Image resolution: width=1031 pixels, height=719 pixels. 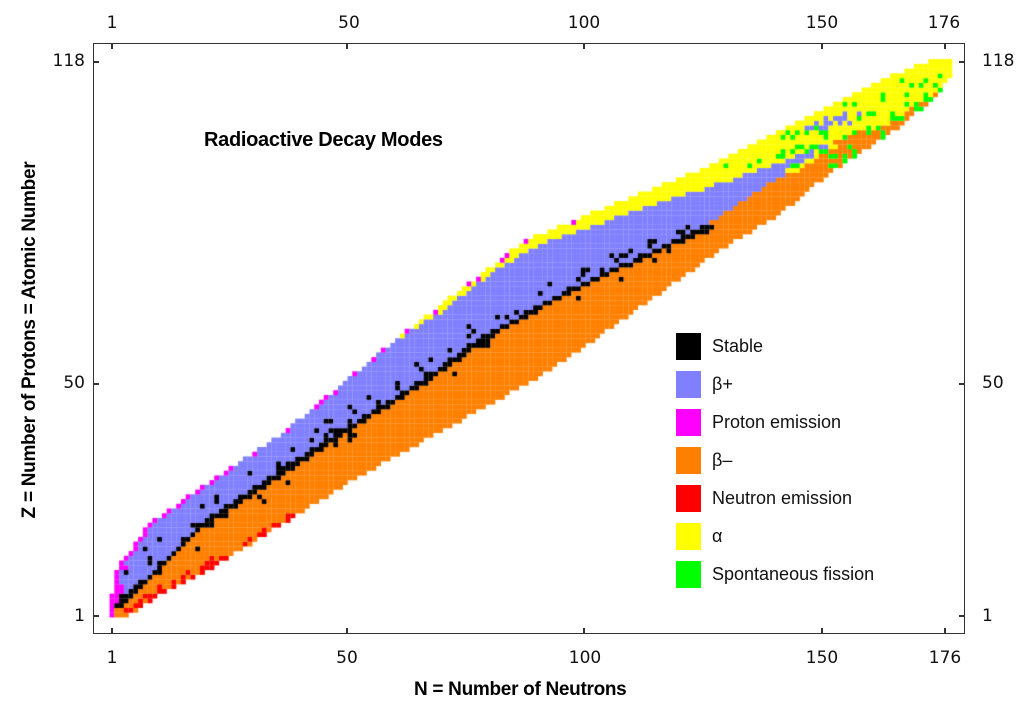 What do you see at coordinates (584, 23) in the screenshot?
I see `x-top-tick-label: 100` at bounding box center [584, 23].